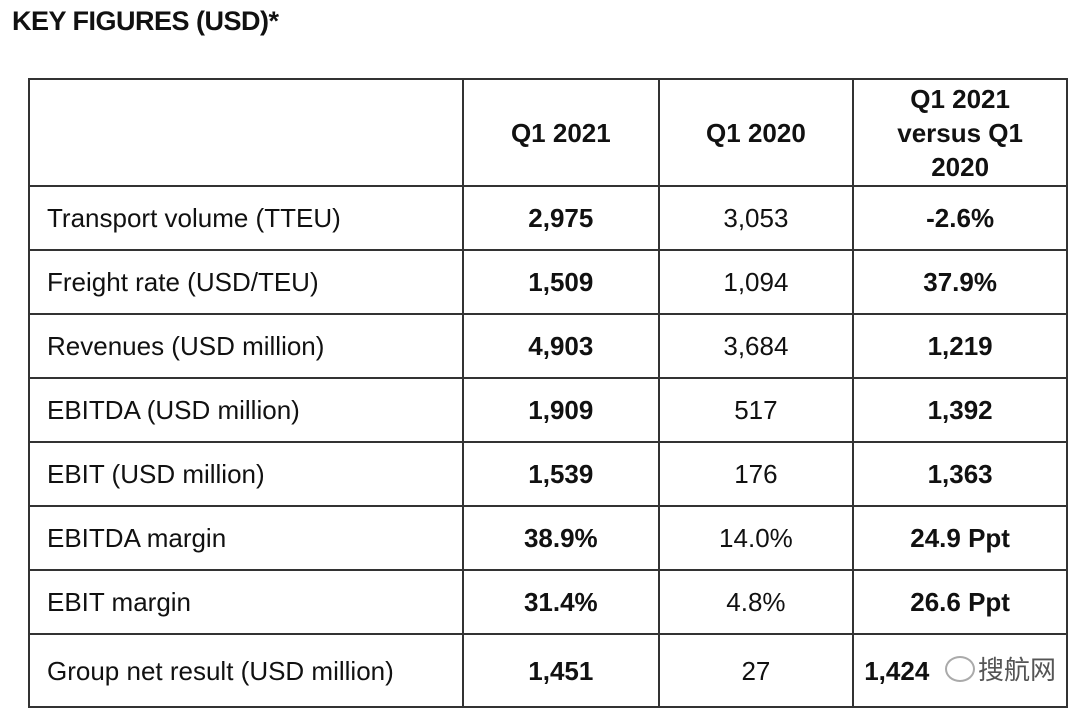 The width and height of the screenshot is (1080, 715). What do you see at coordinates (561, 602) in the screenshot?
I see `cell-value: 31.4%` at bounding box center [561, 602].